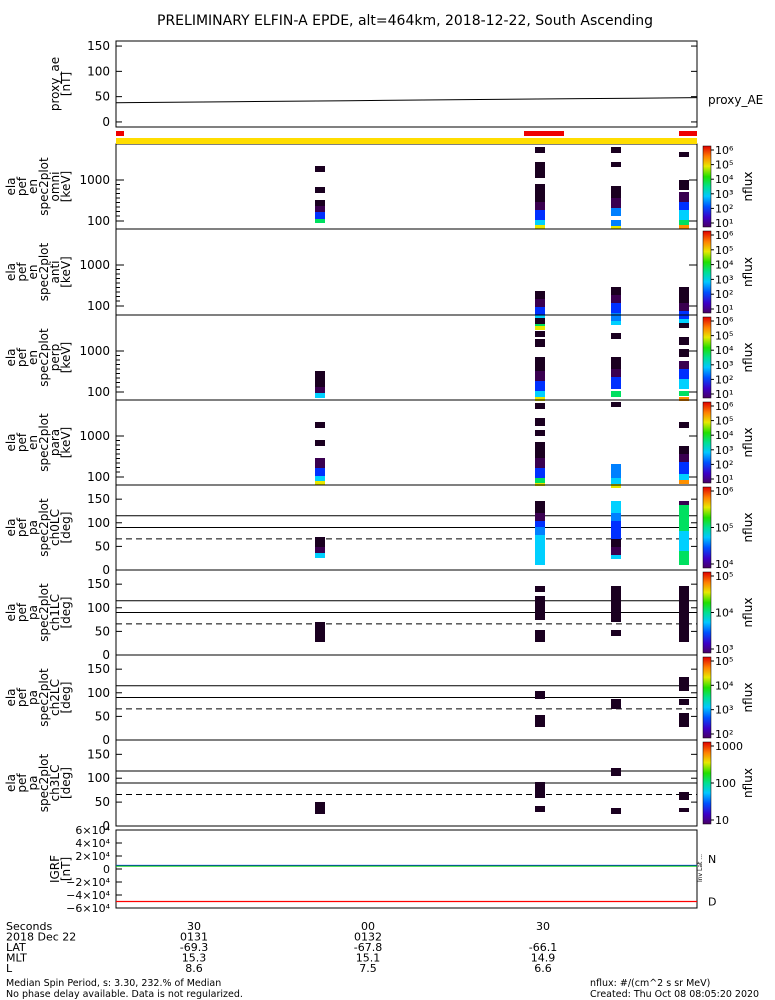  I want to click on igrf-ytick-label: 6×10⁴, so click(92, 830).